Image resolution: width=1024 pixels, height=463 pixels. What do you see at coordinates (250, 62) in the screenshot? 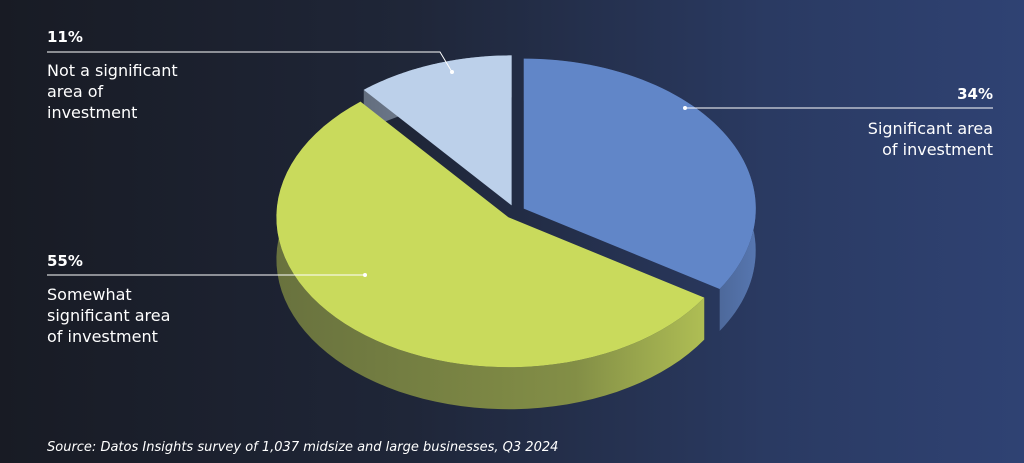
I see `leader-line` at bounding box center [250, 62].